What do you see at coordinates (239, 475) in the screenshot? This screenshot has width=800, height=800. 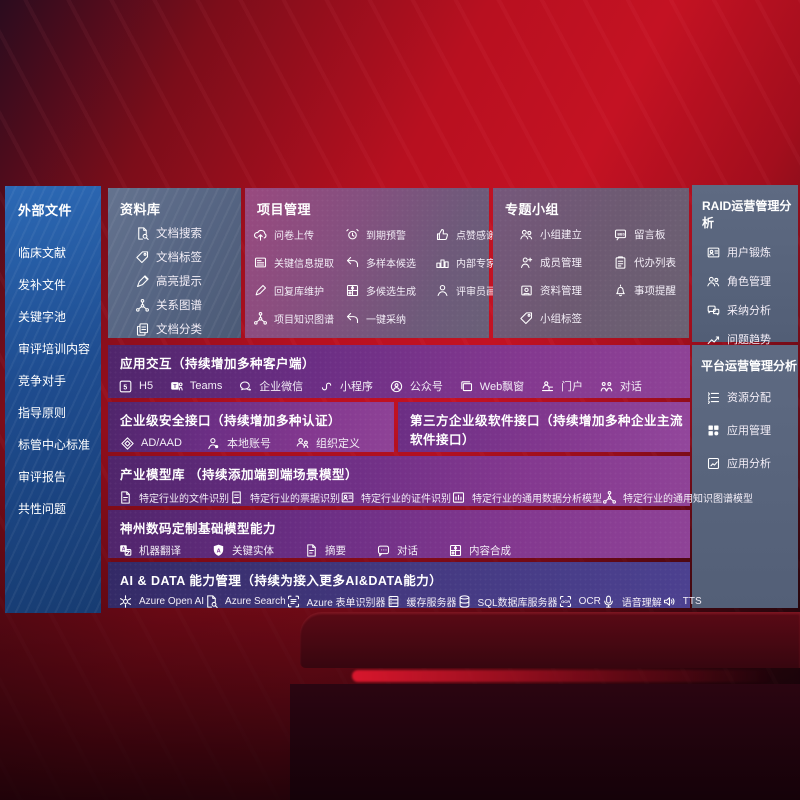 I see `row-title: 产业模型库 （持续添加端到端场景模型）` at bounding box center [239, 475].